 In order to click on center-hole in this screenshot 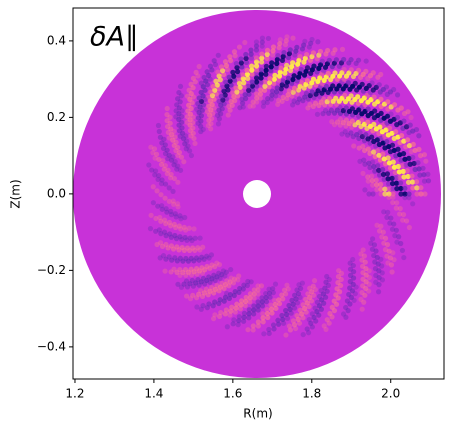, I will do `click(257, 194)`.